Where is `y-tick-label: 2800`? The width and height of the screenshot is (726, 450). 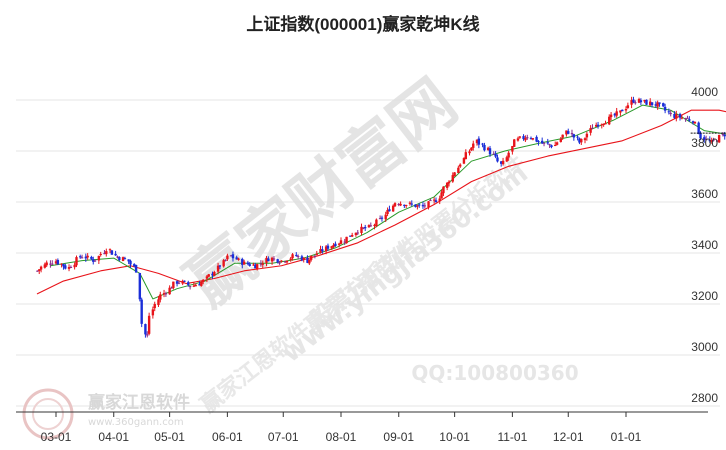
y-tick-label: 2800 is located at coordinates (704, 398).